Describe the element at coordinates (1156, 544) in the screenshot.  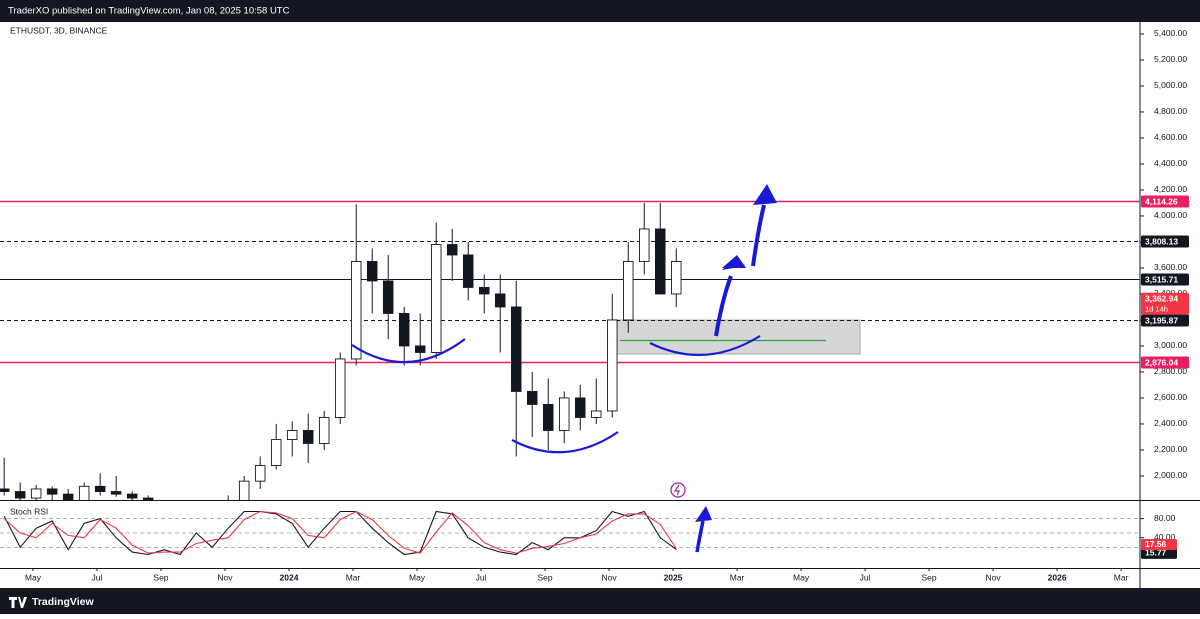
I see `last-value-label: 17.56` at that location.